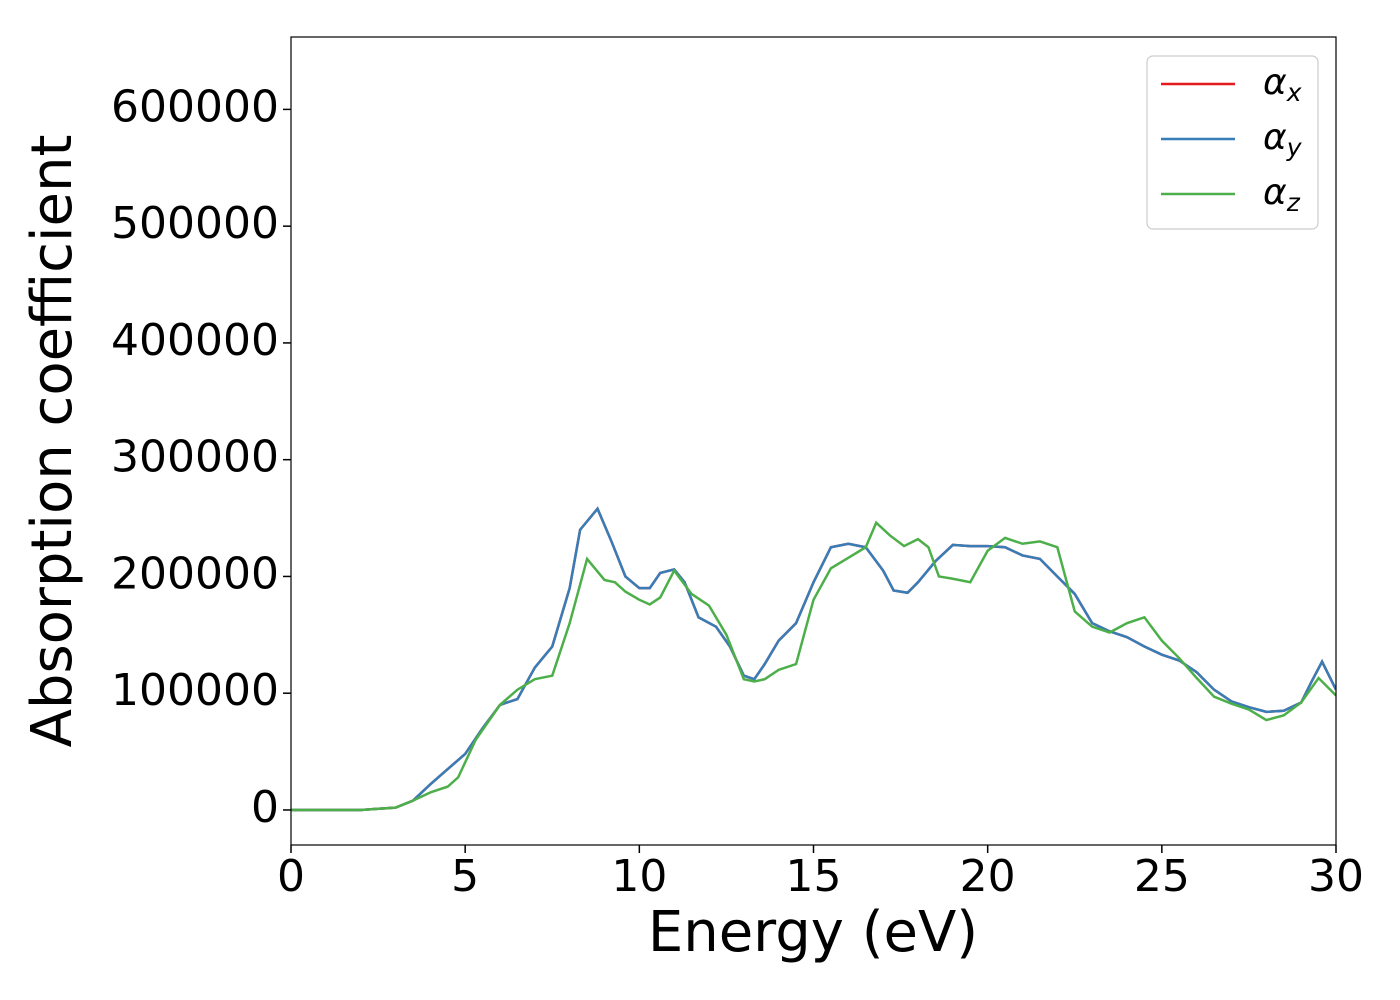  I want to click on legend-label: αx, so click(1282, 84).